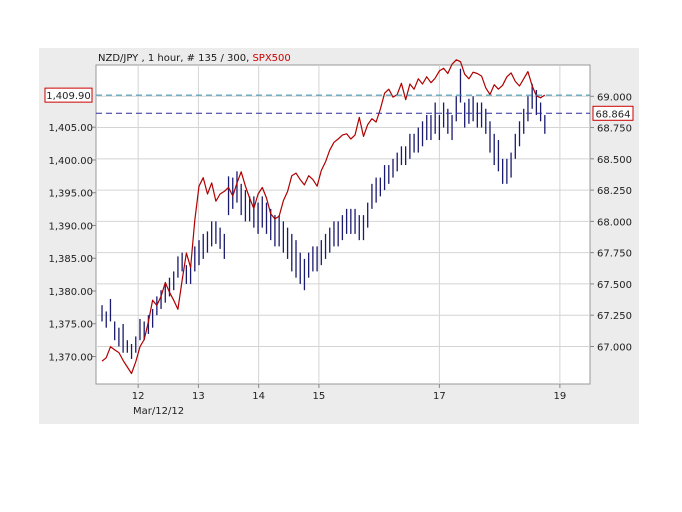 The height and width of the screenshot is (512, 682). Describe the element at coordinates (70, 259) in the screenshot. I see `left-tick-label: 1,385.00` at that location.